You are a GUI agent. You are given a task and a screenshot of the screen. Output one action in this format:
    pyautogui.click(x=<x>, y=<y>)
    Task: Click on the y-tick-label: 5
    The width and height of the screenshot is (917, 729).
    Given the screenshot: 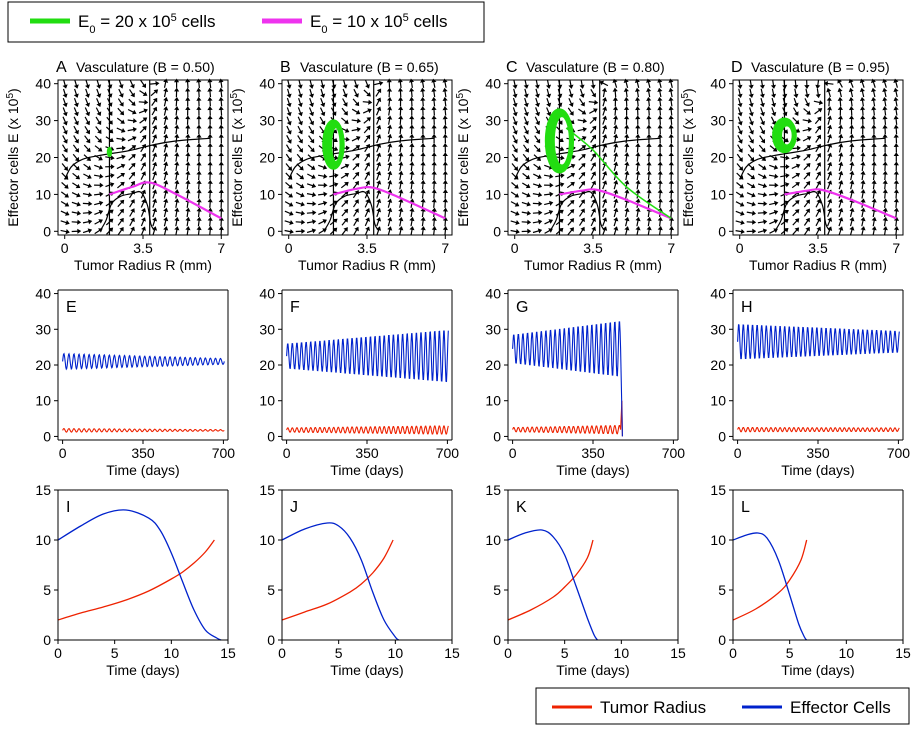 What is the action you would take?
    pyautogui.click(x=497, y=590)
    